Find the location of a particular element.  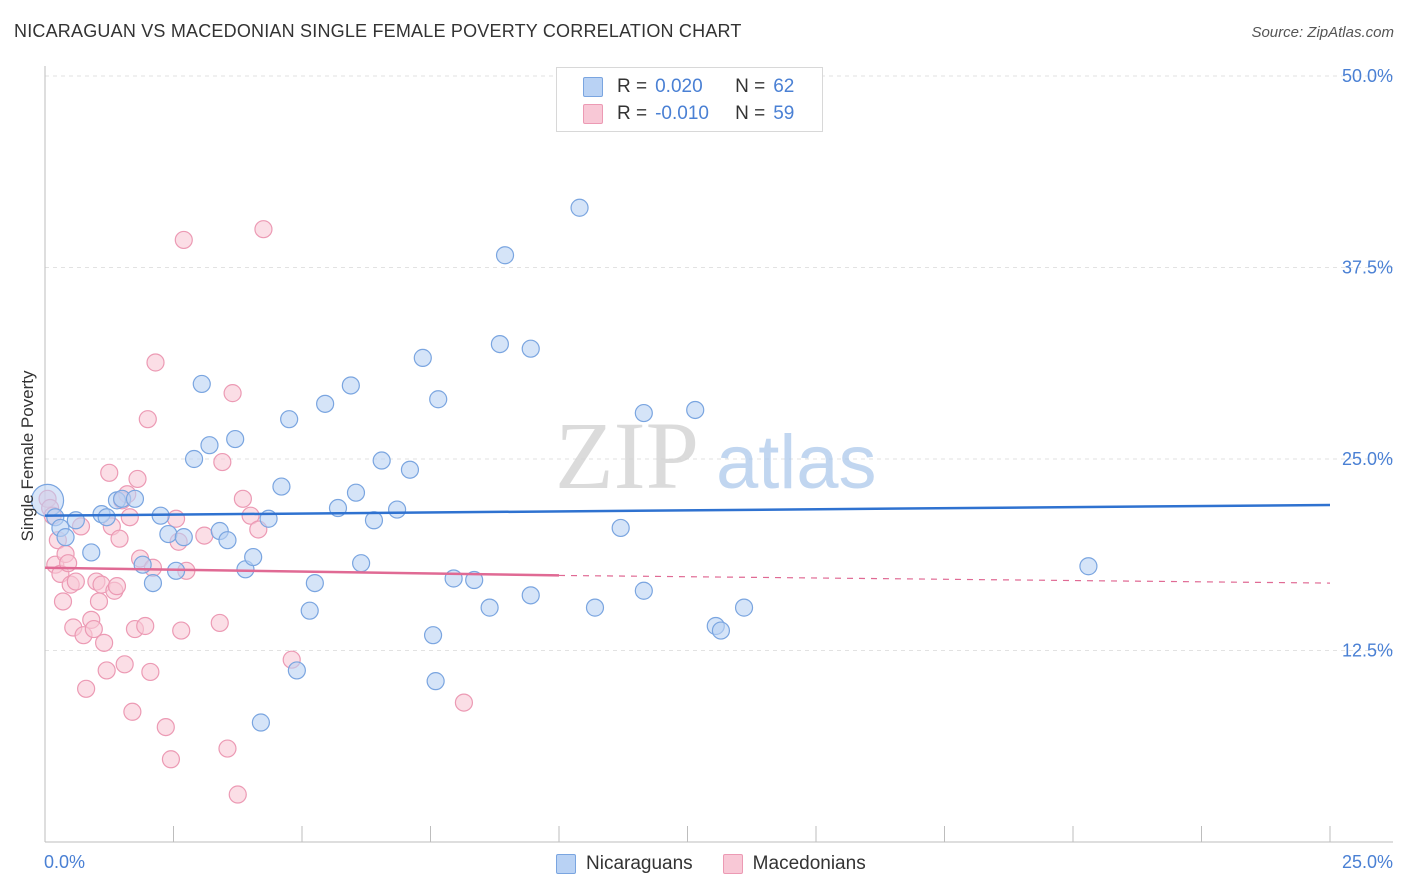

y-tick-label-2: 37.5% is located at coordinates (1367, 268).